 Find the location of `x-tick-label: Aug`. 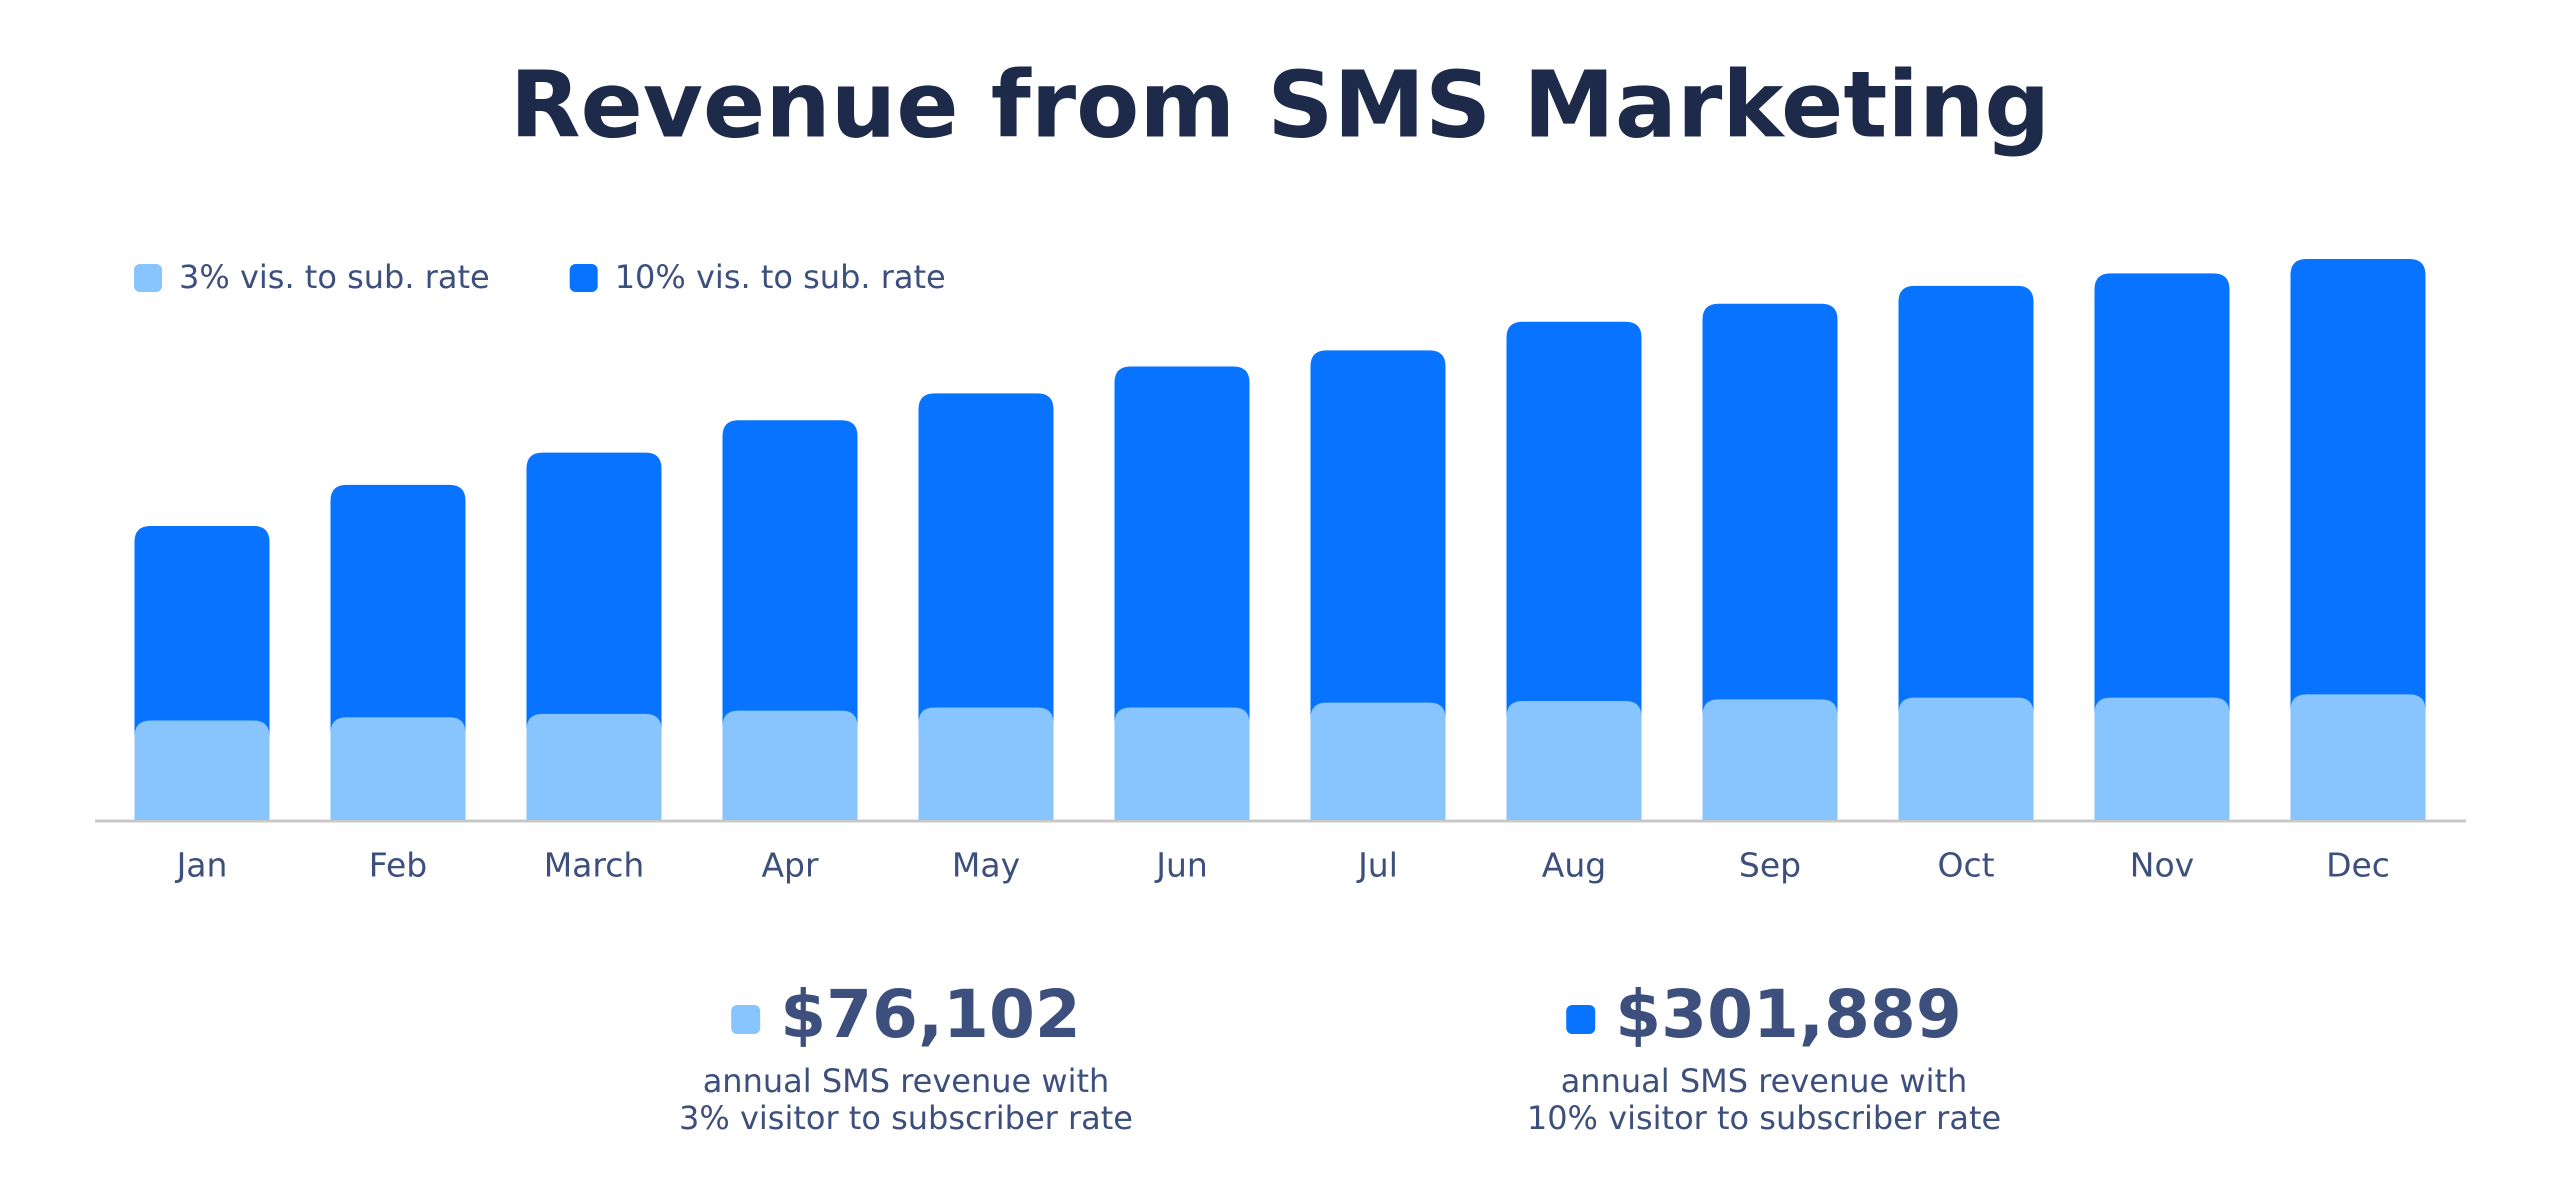

x-tick-label: Aug is located at coordinates (1574, 865).